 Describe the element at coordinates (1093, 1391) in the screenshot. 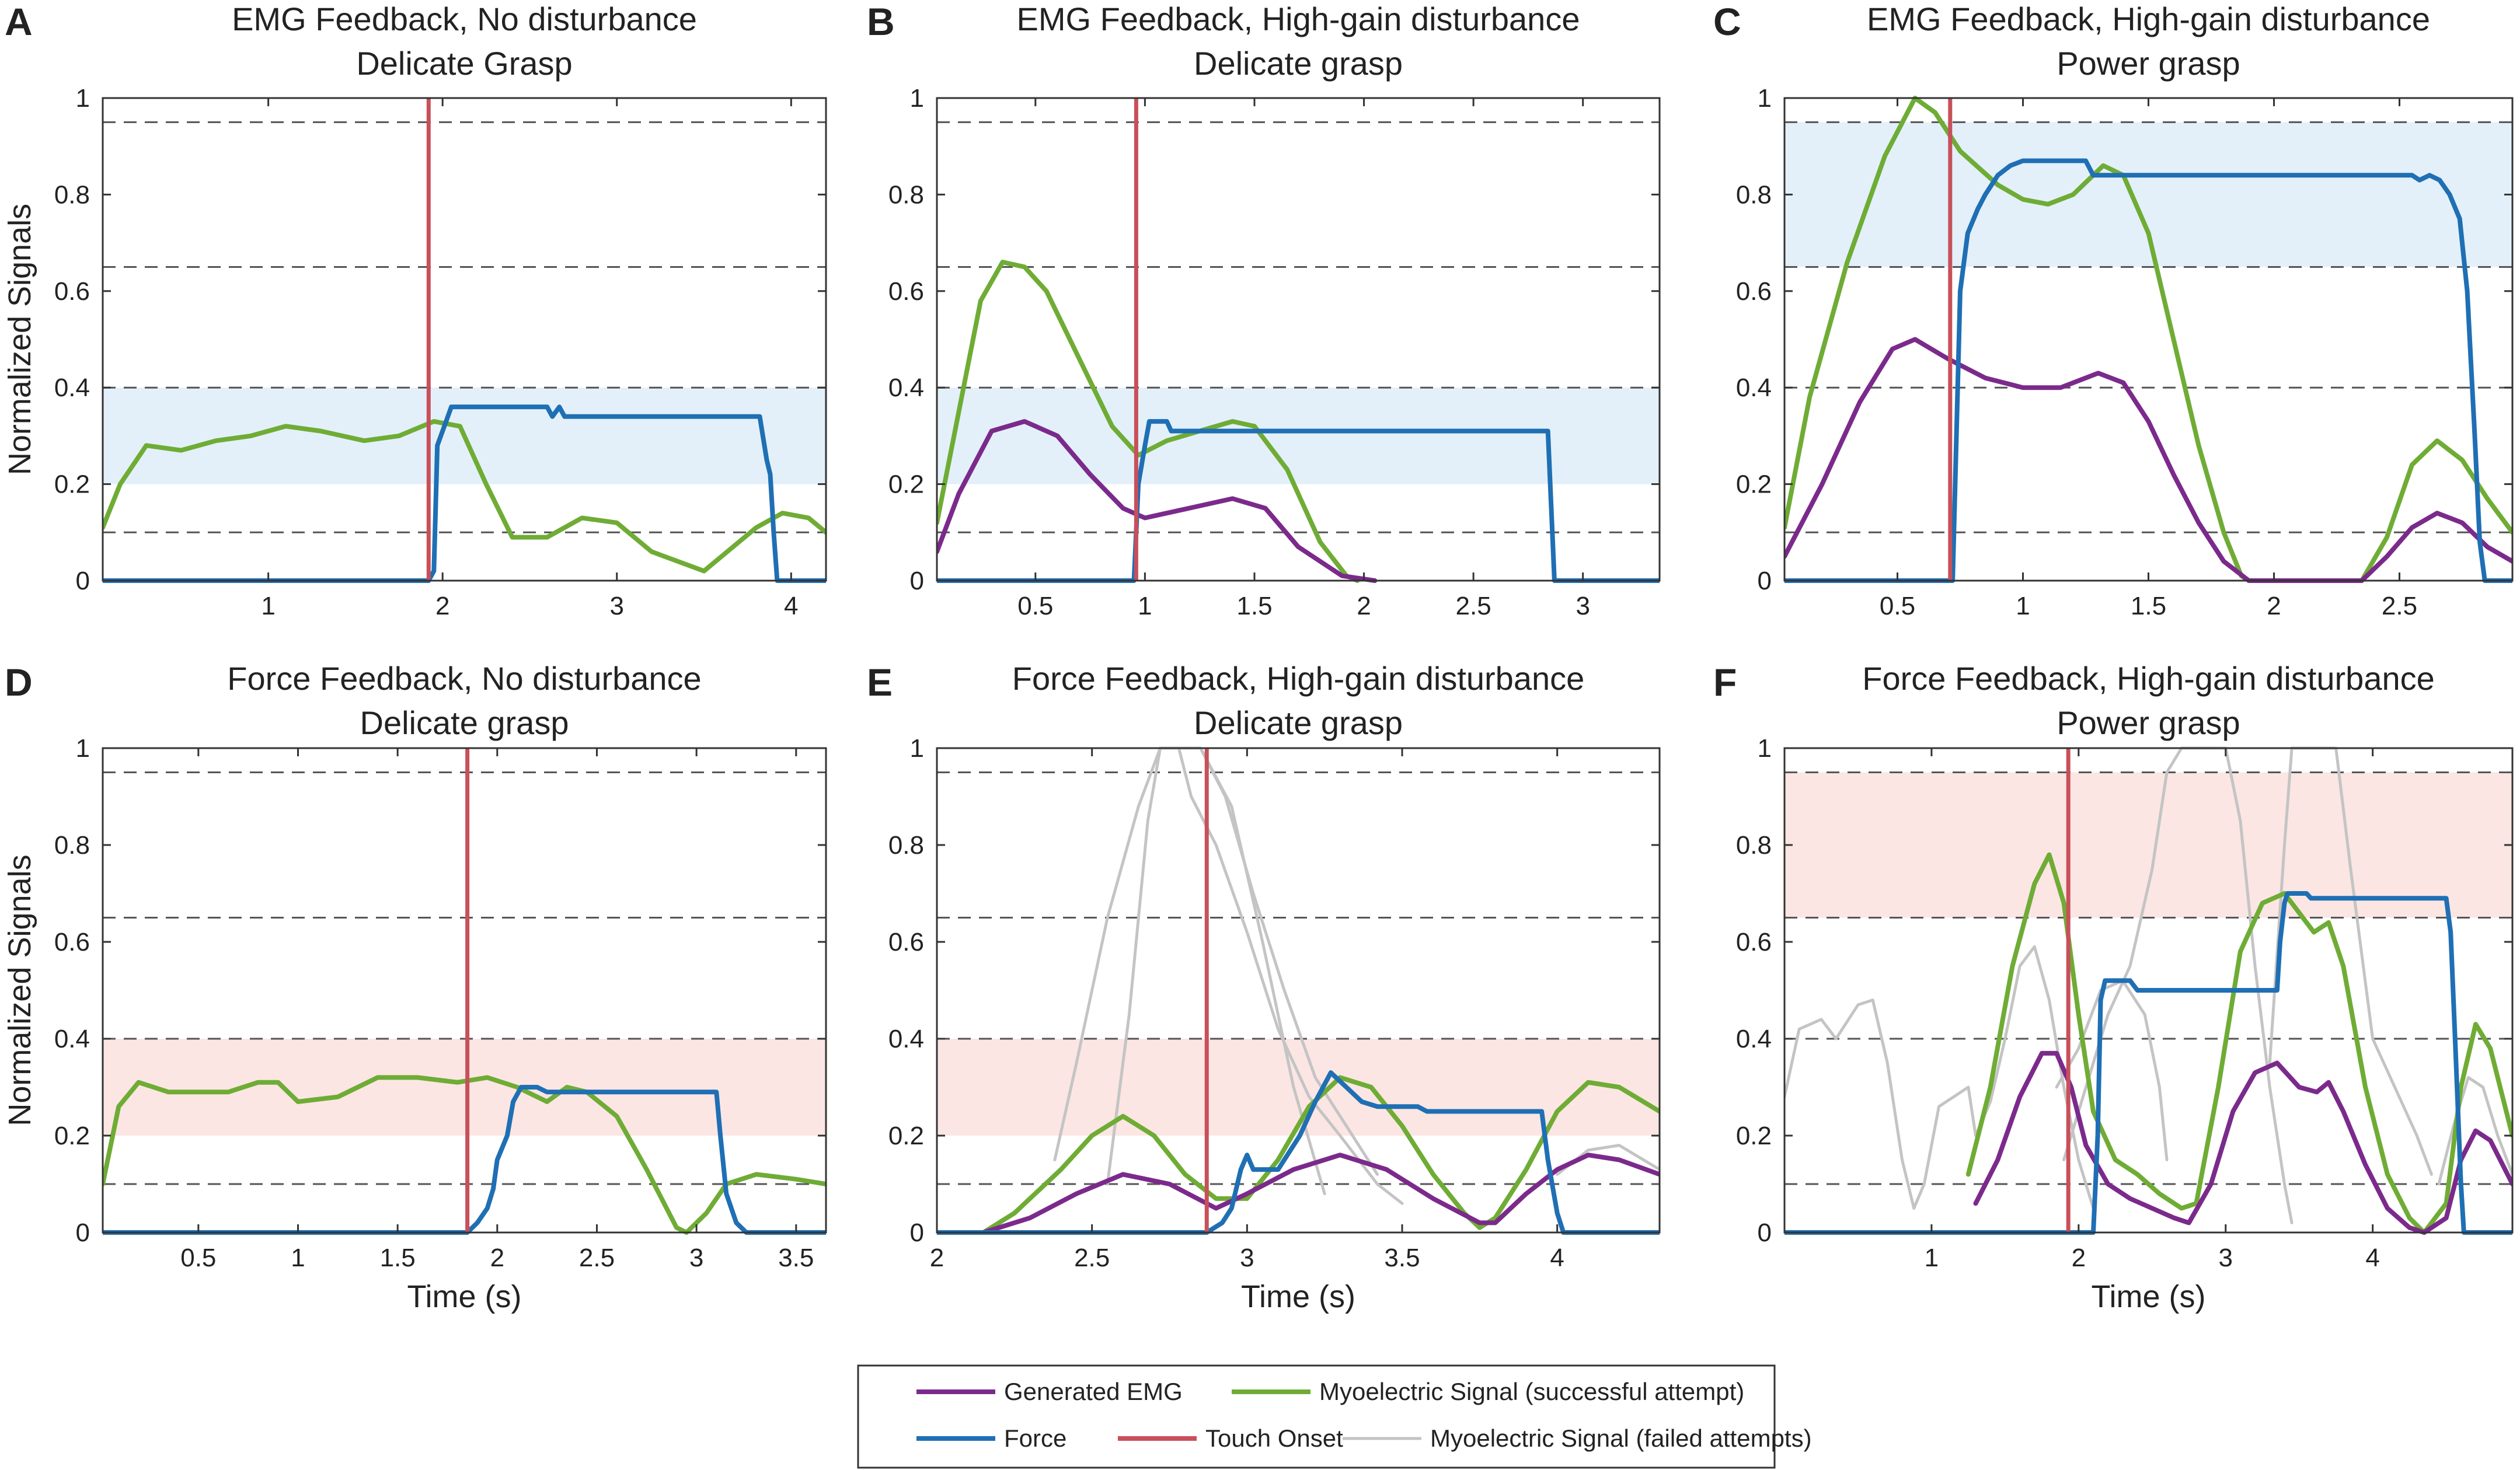

I see `legend-label: Generated EMG` at that location.